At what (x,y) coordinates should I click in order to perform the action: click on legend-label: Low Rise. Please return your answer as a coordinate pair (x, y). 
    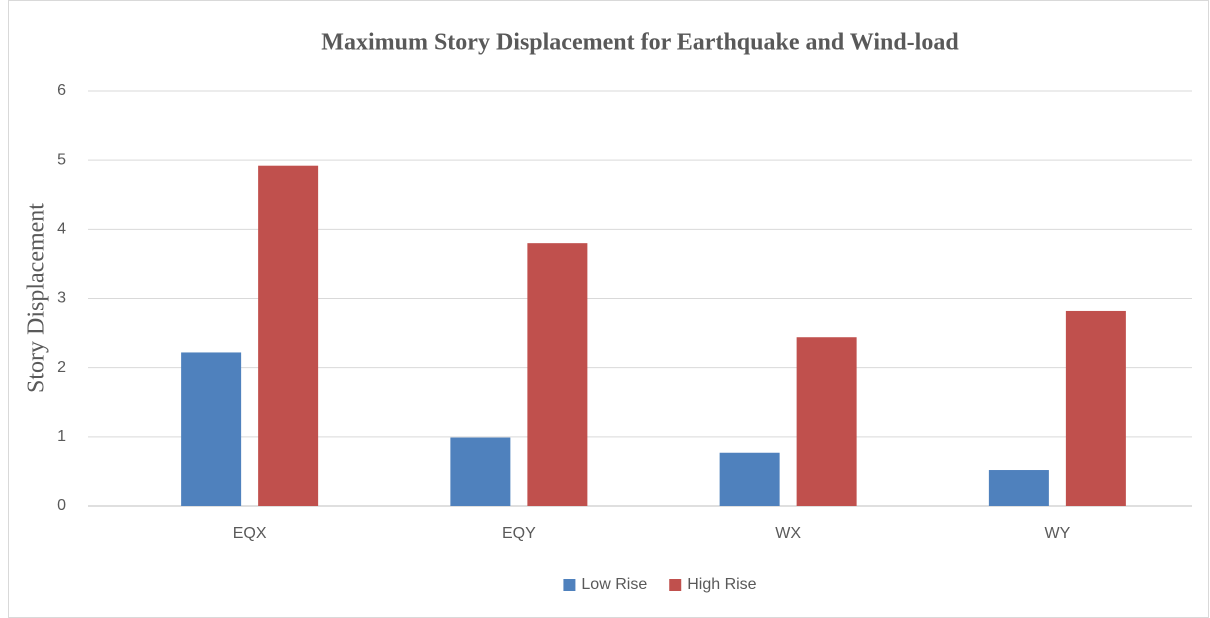
    Looking at the image, I should click on (614, 584).